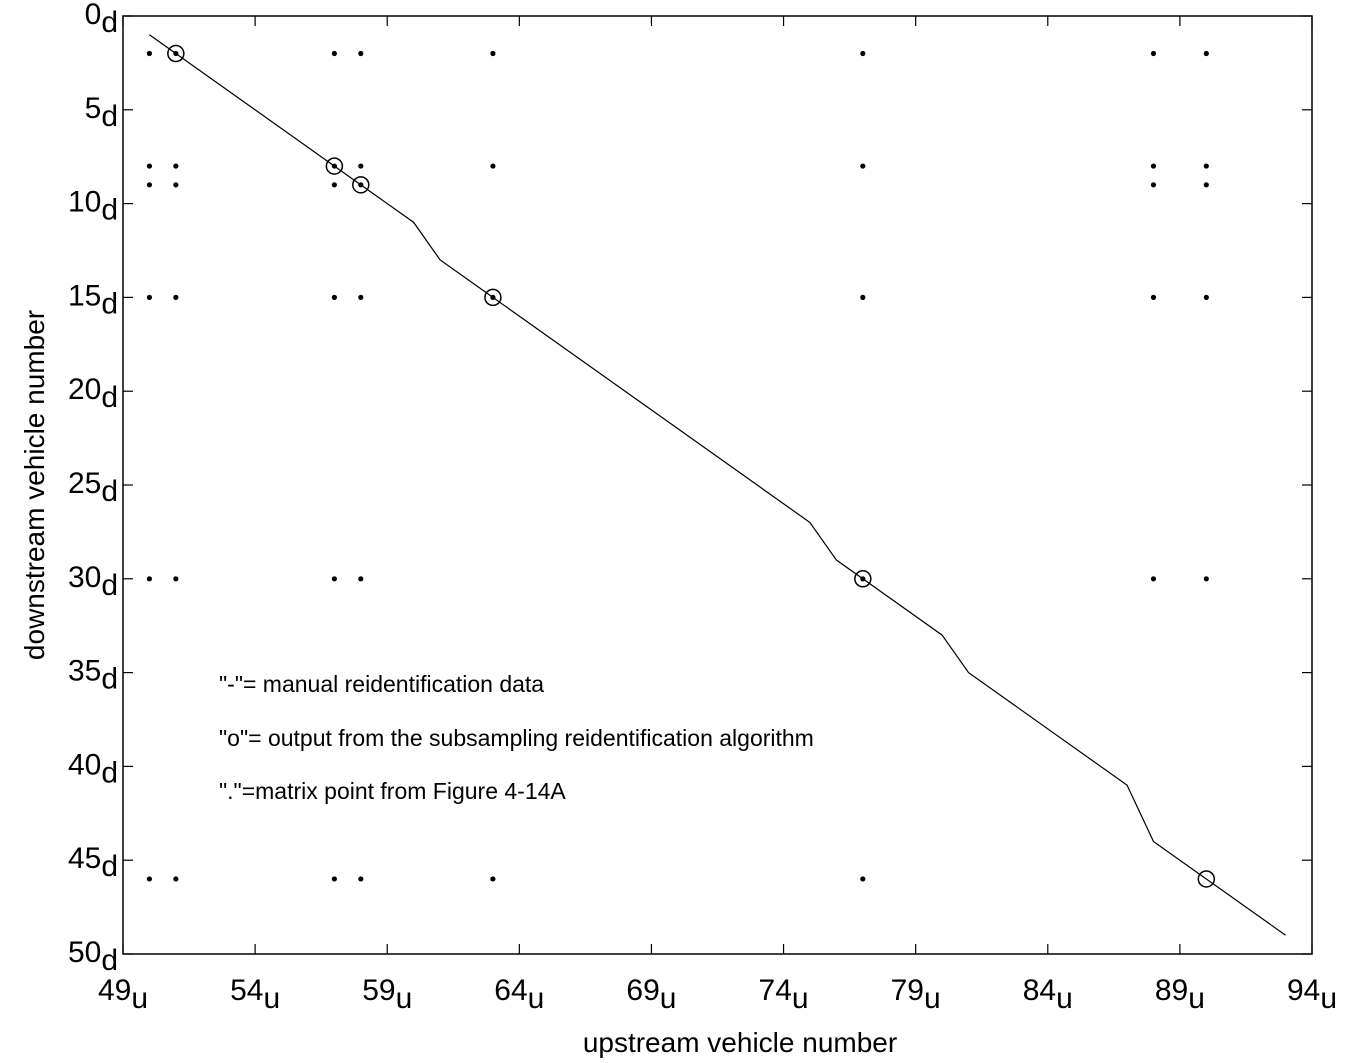 The width and height of the screenshot is (1365, 1063). Describe the element at coordinates (642, 990) in the screenshot. I see `x-tick-number: 69` at that location.